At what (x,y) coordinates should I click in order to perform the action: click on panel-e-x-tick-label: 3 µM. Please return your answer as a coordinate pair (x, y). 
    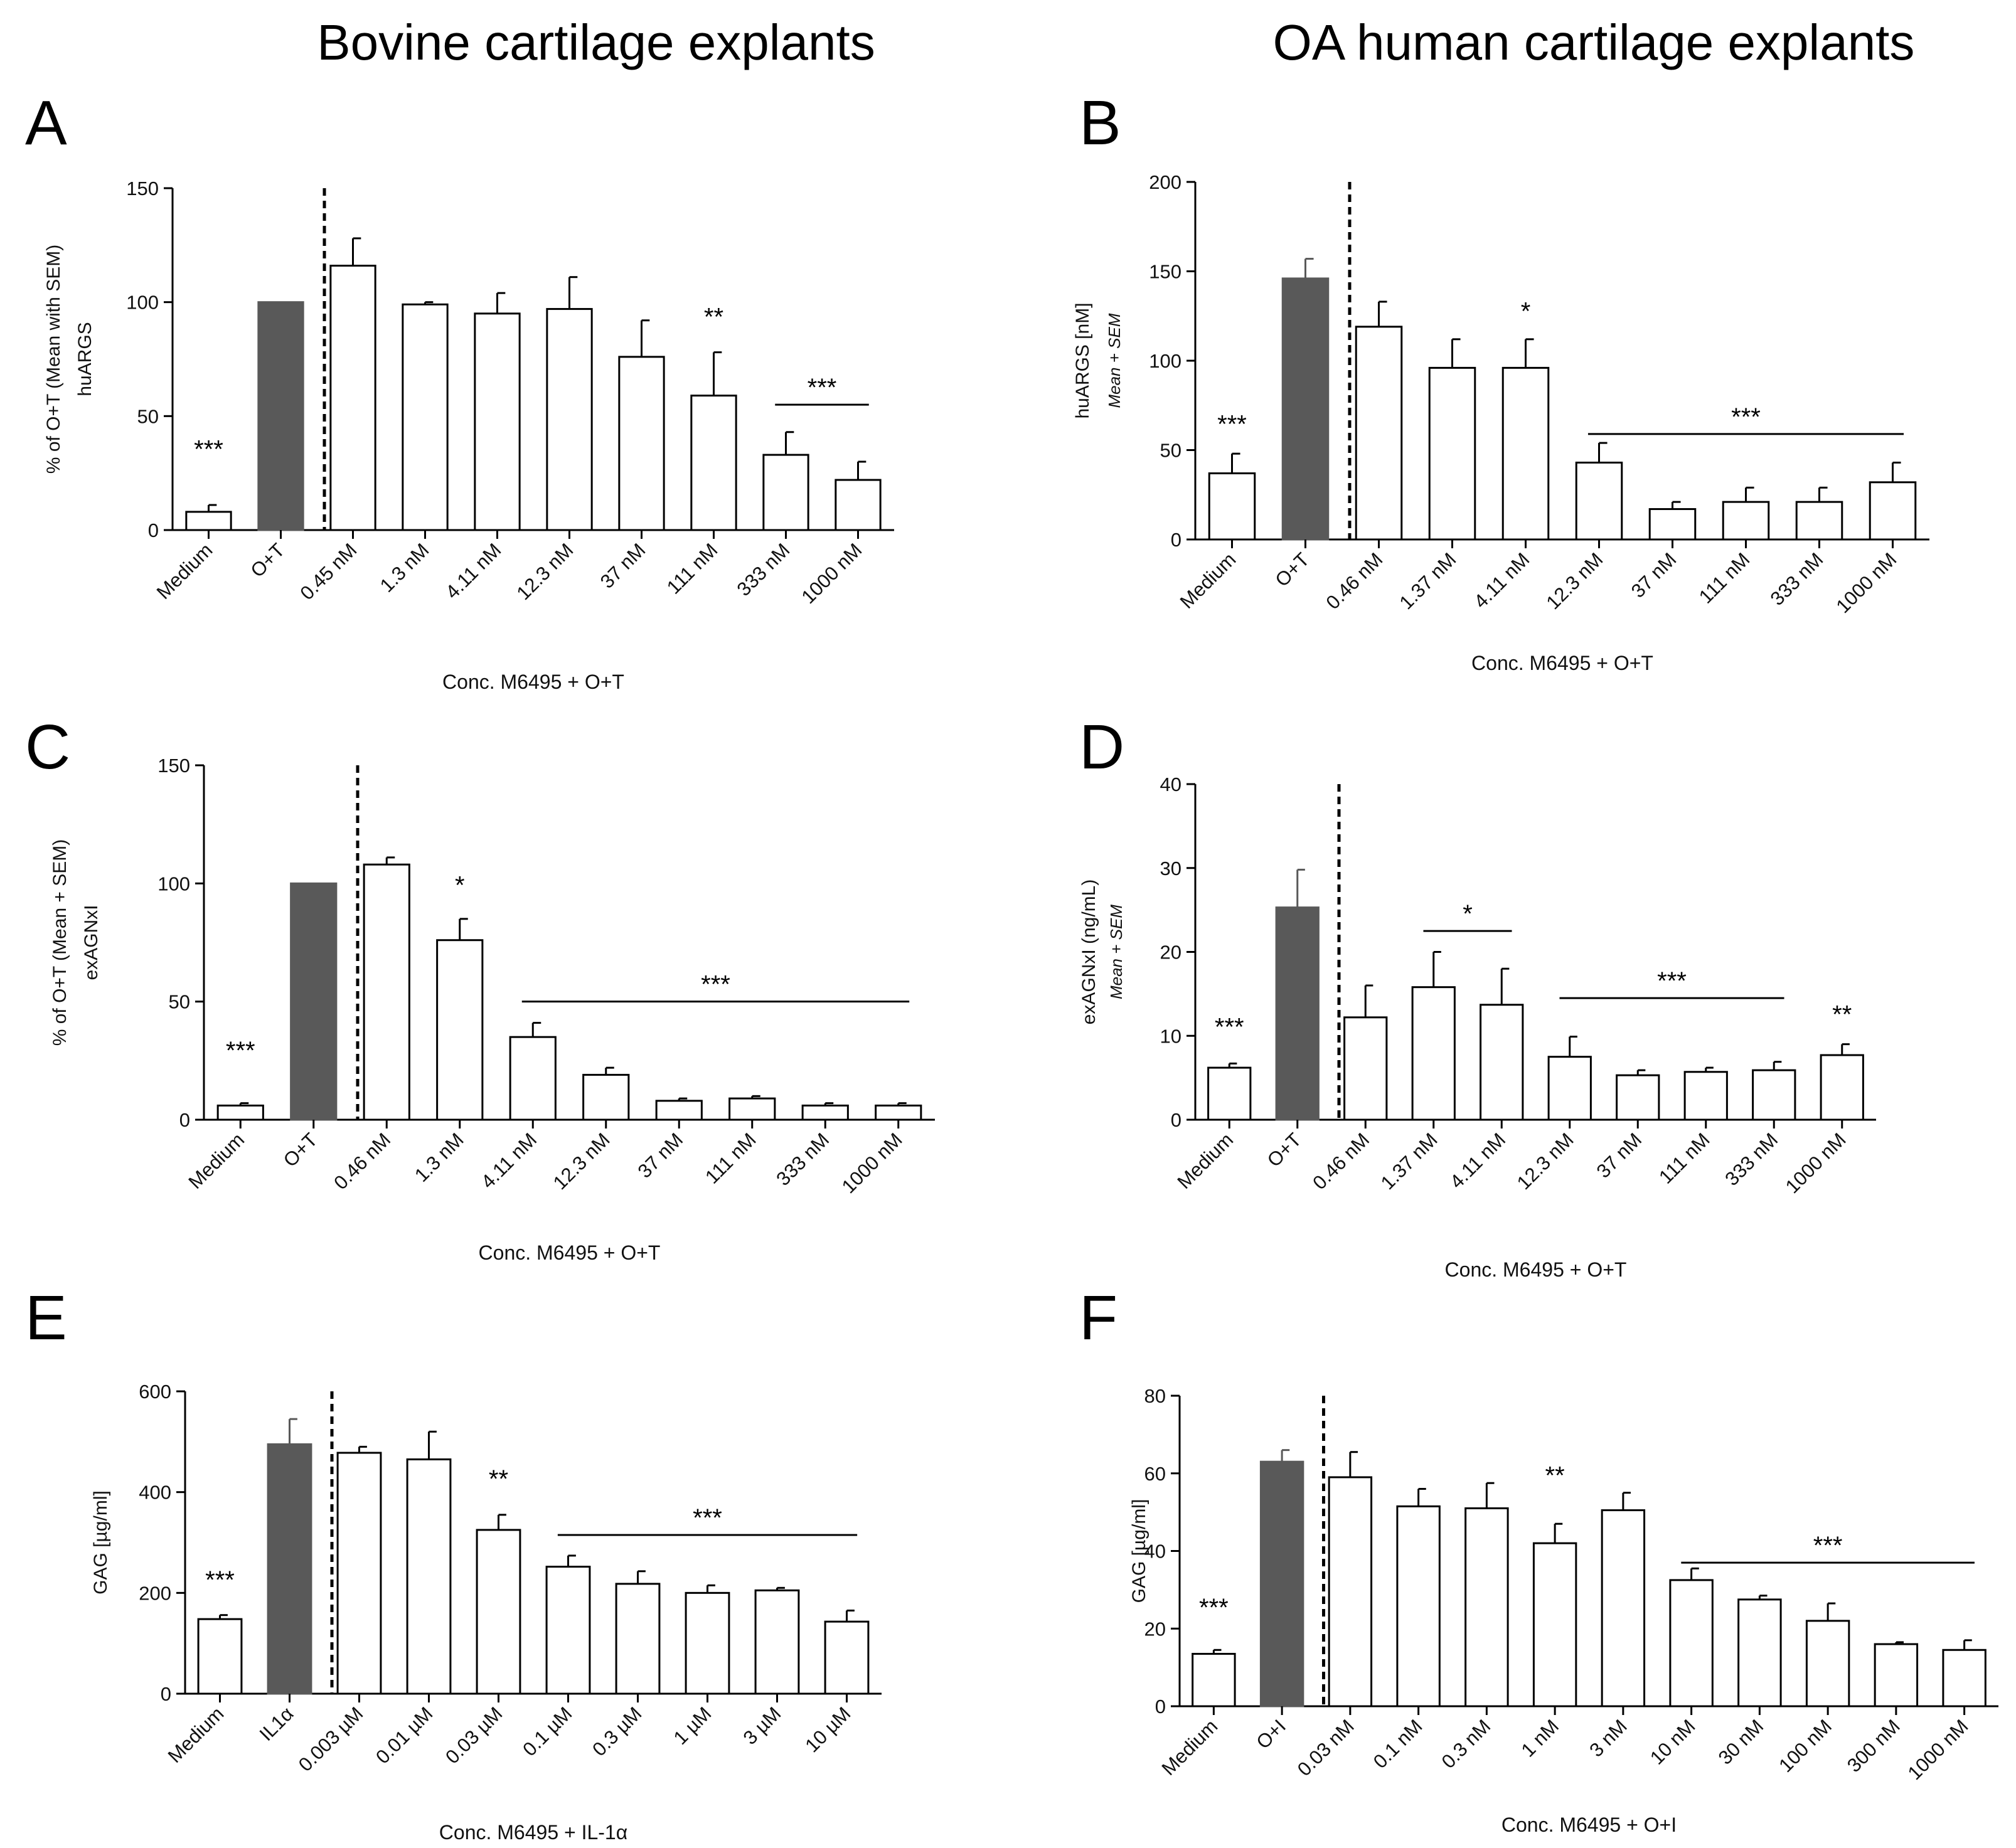
    Looking at the image, I should click on (762, 1725).